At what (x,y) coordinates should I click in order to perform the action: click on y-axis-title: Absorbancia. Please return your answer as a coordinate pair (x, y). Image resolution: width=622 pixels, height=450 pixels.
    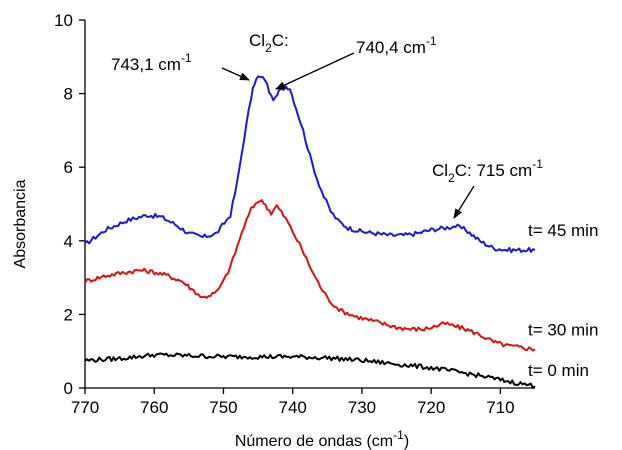
    Looking at the image, I should click on (20, 223).